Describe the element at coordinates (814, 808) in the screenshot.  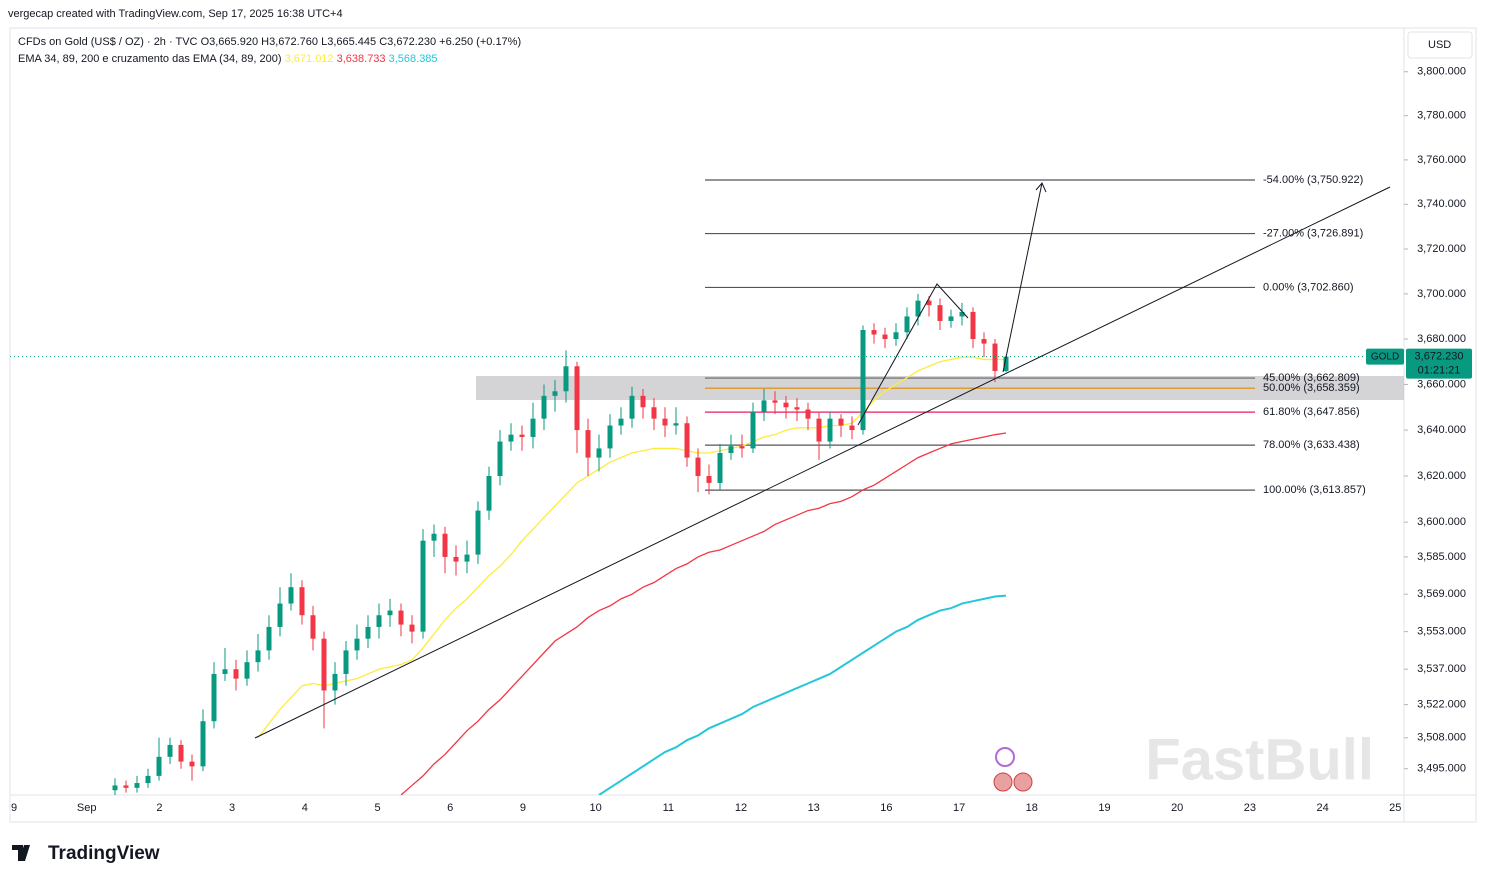
I see `x-tick-label: 13` at that location.